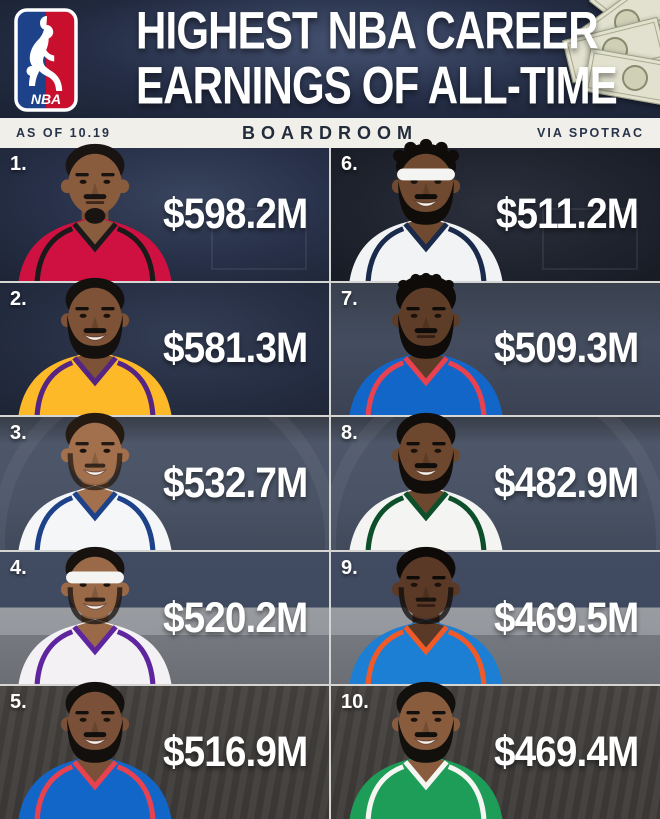 This screenshot has height=819, width=660. I want to click on player-photo-devin-booker, so click(95, 610).